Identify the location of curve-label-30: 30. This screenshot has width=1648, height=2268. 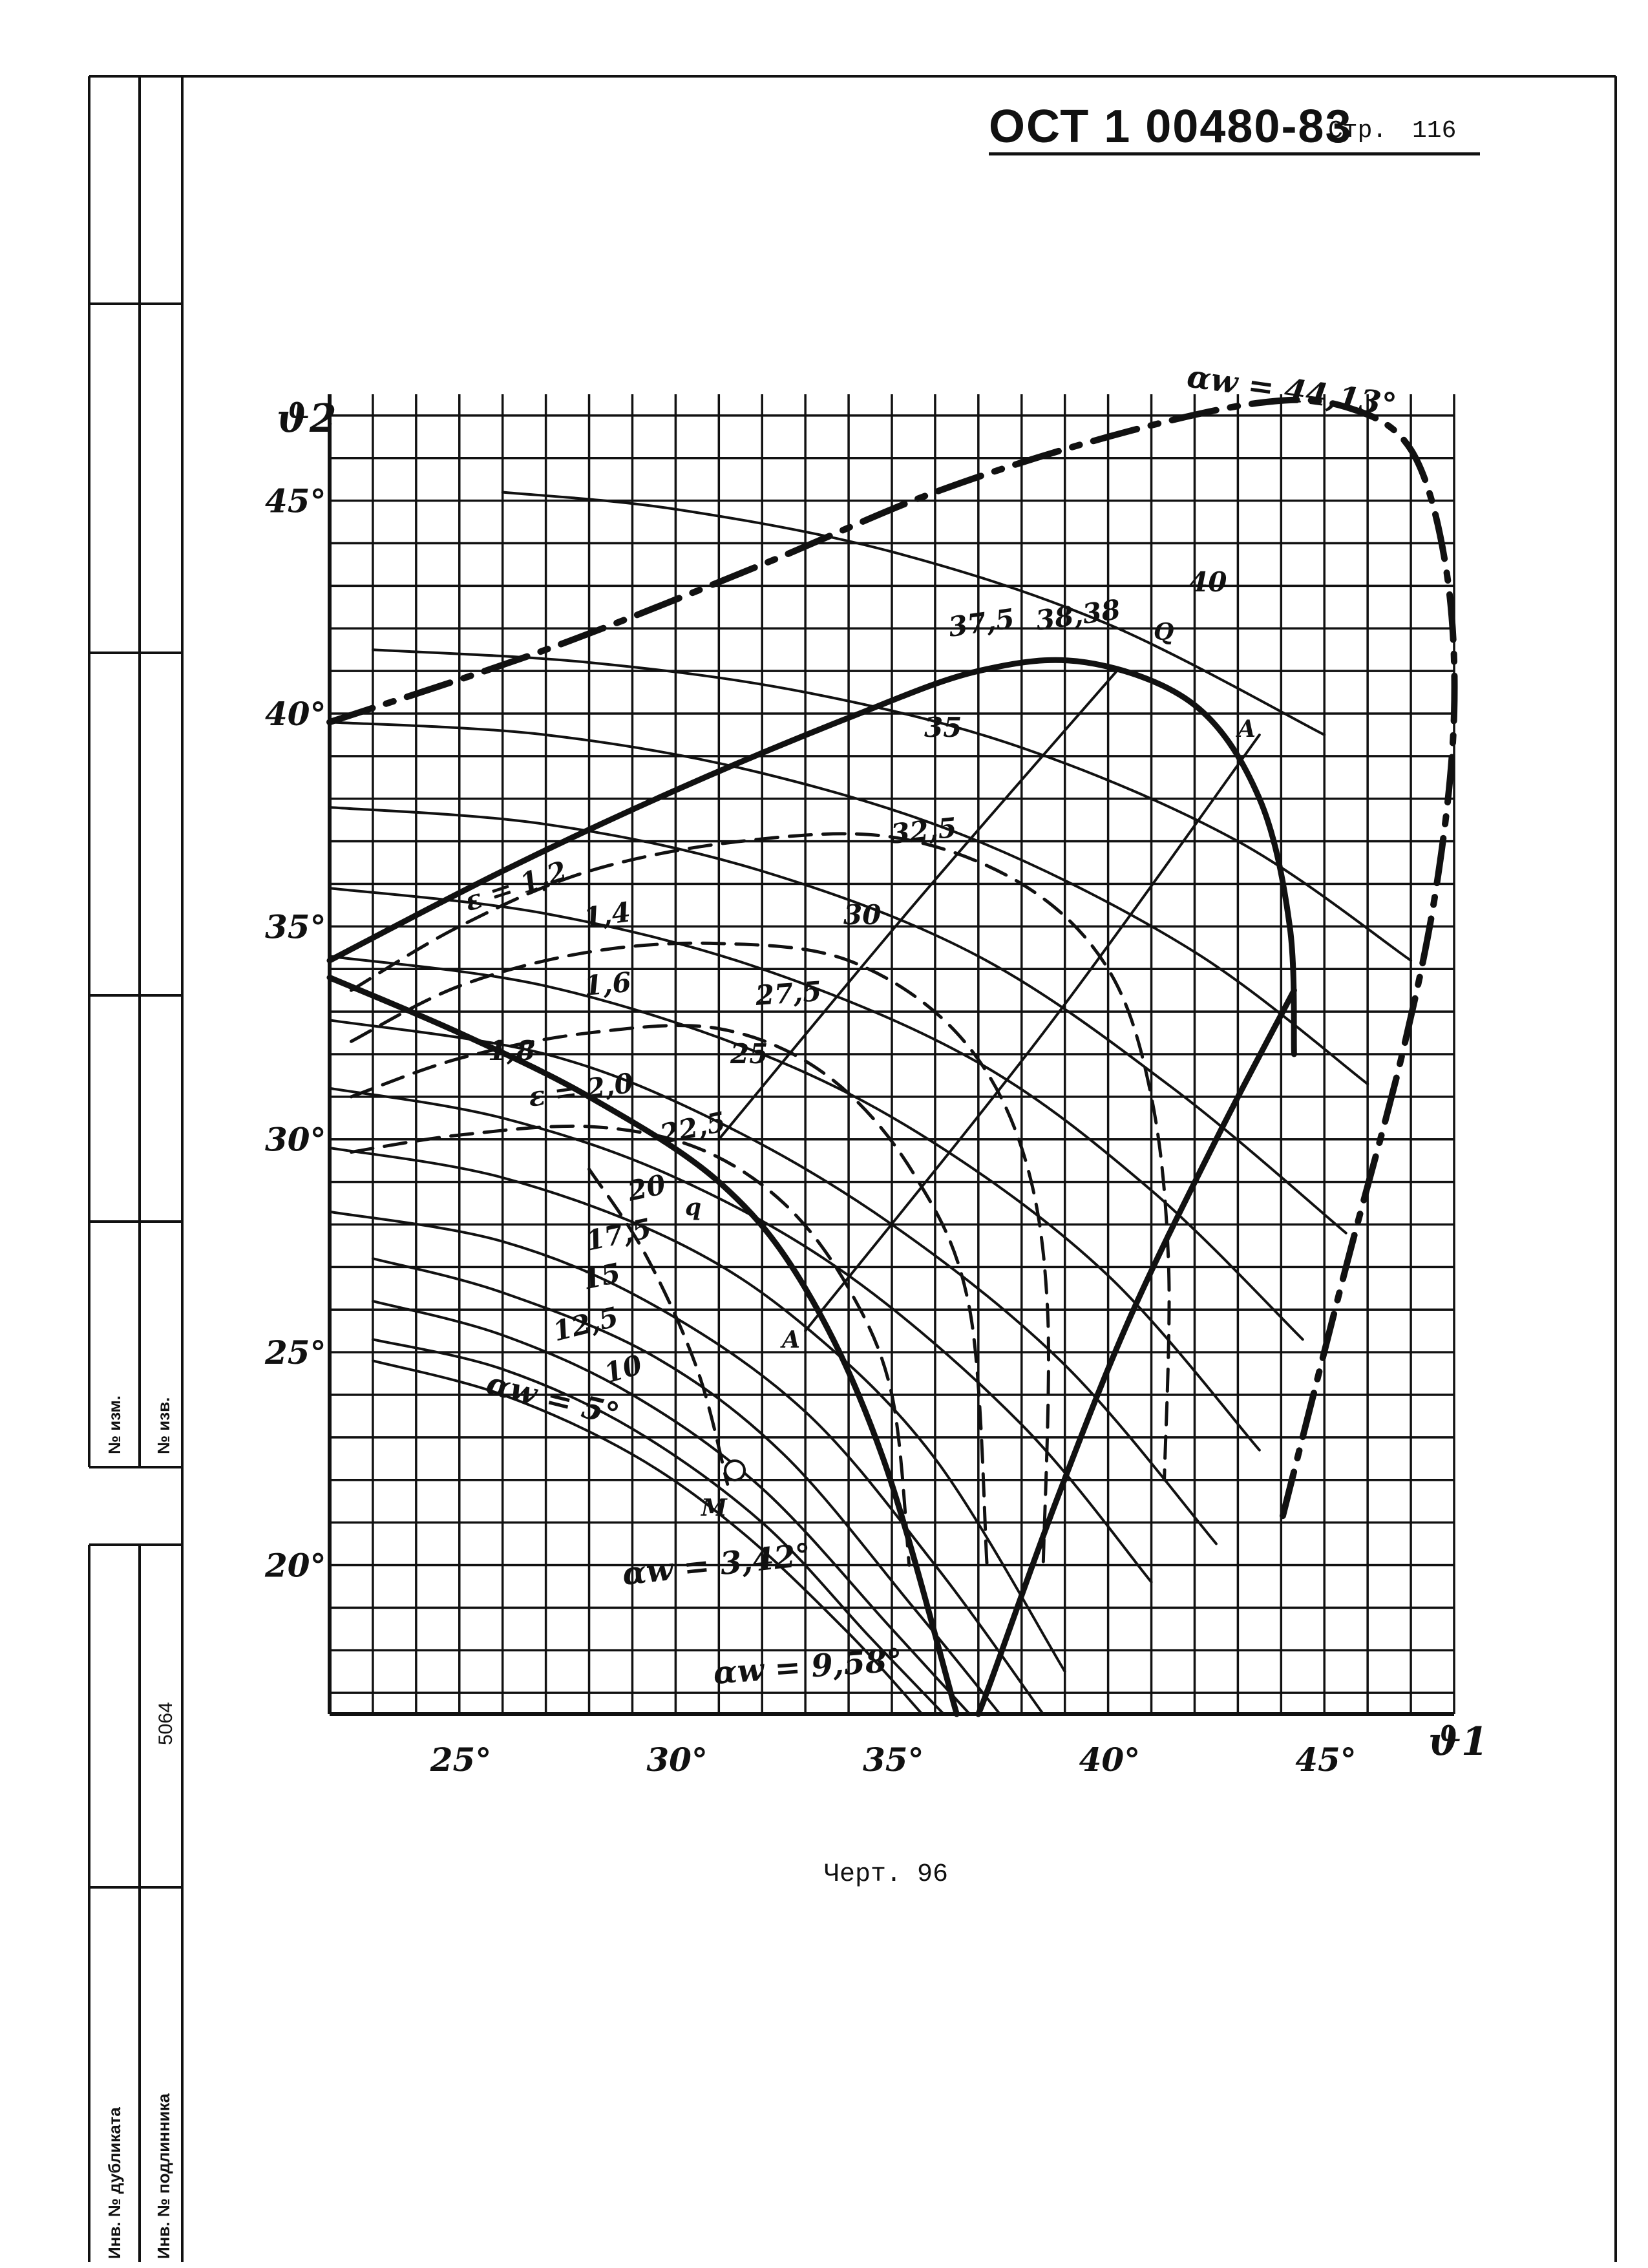
(862, 915).